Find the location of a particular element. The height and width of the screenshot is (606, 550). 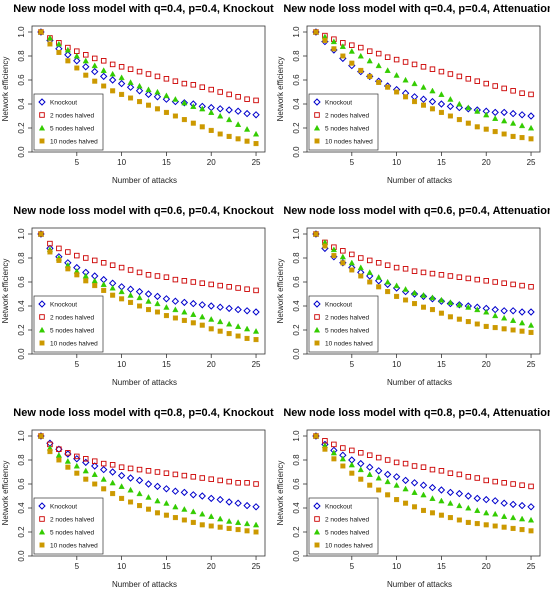

x-axis-label: Number of attacks is located at coordinates (419, 584).